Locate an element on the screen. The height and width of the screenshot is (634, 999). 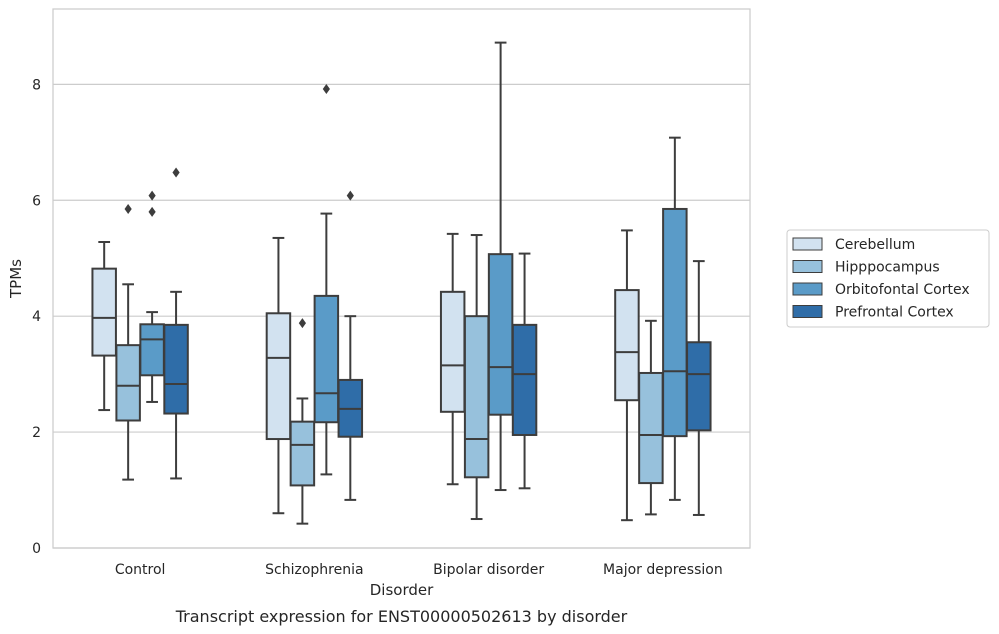
x-axis-label: Disorder is located at coordinates (402, 590).